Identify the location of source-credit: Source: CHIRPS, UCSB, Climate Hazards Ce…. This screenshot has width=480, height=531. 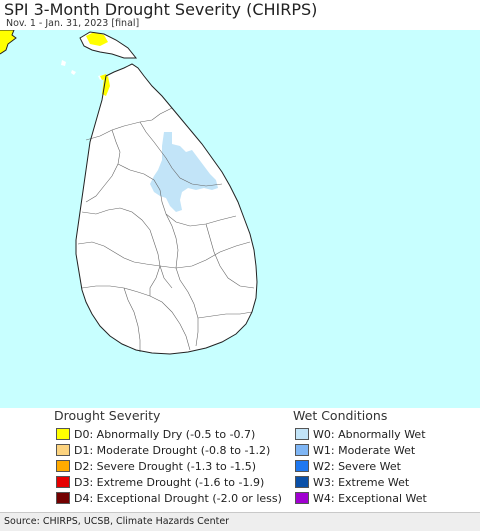
(117, 521).